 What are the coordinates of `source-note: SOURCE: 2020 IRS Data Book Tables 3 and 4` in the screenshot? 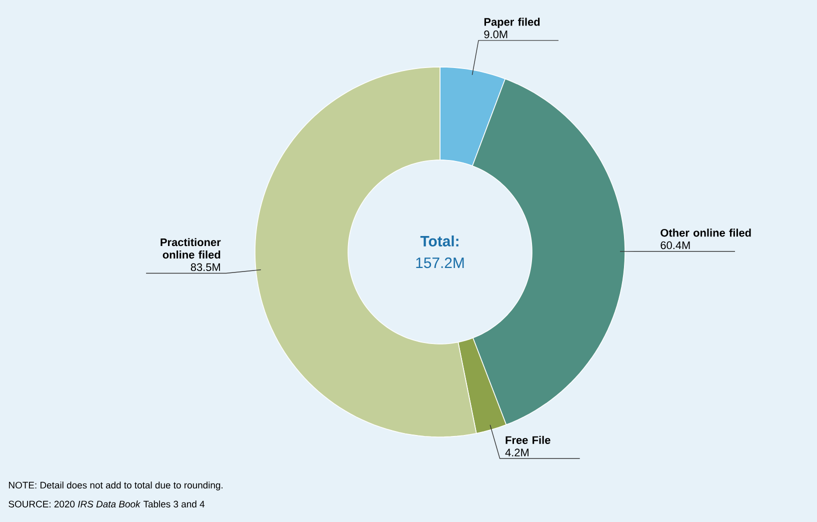 It's located at (106, 504).